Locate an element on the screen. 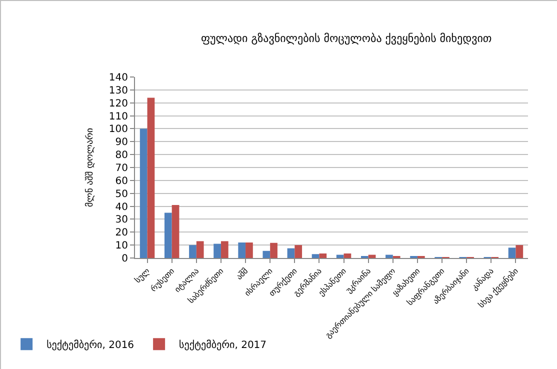 The image size is (557, 369). legend-label: სექტემბერი, 2016 is located at coordinates (90, 345).